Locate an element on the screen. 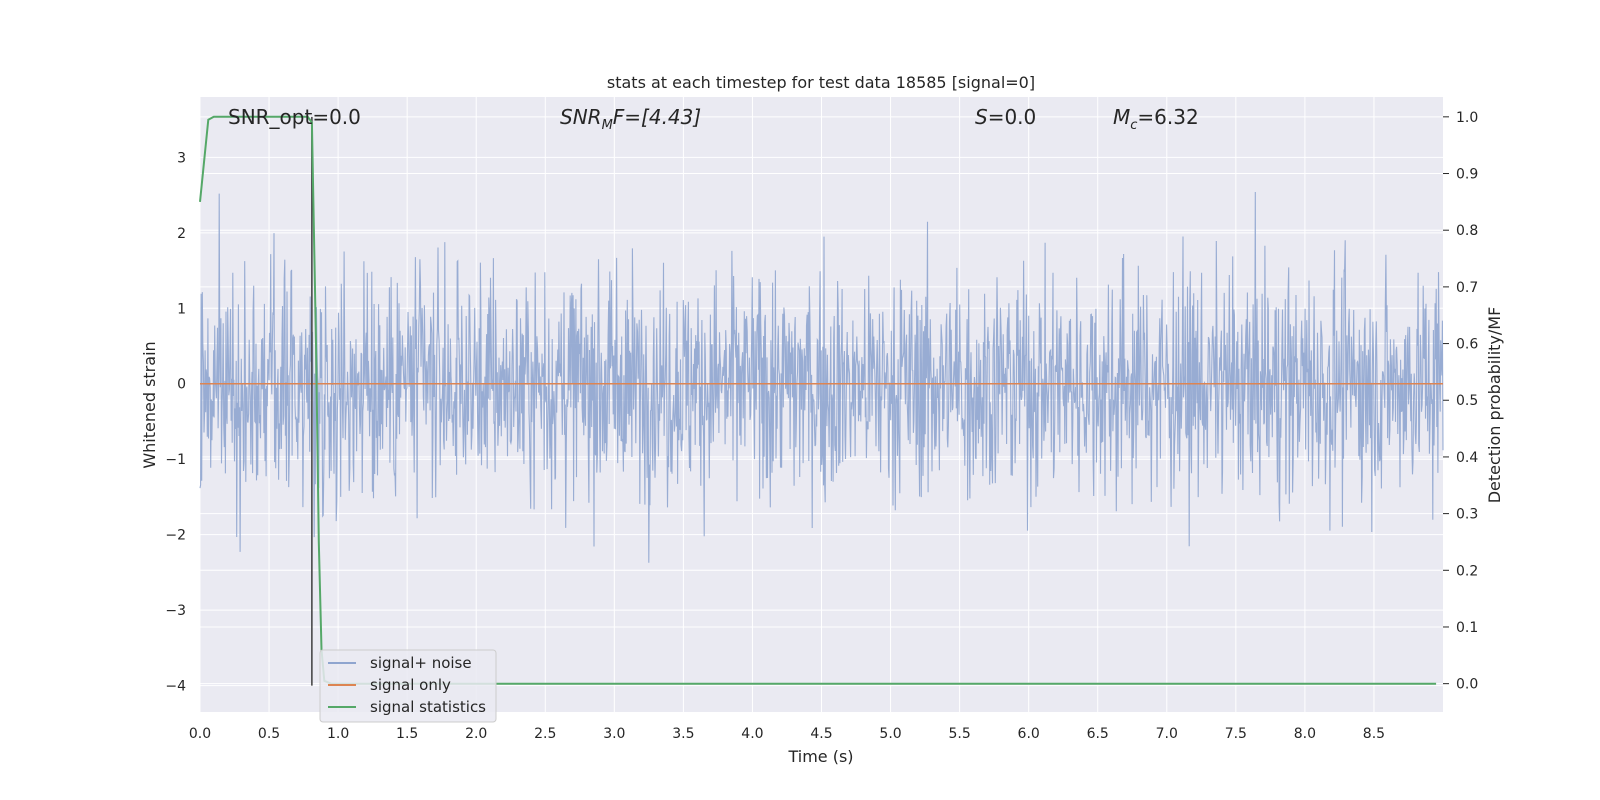 This screenshot has width=1600, height=800. snr-mf-rest: F=[4.43] is located at coordinates (657, 117).